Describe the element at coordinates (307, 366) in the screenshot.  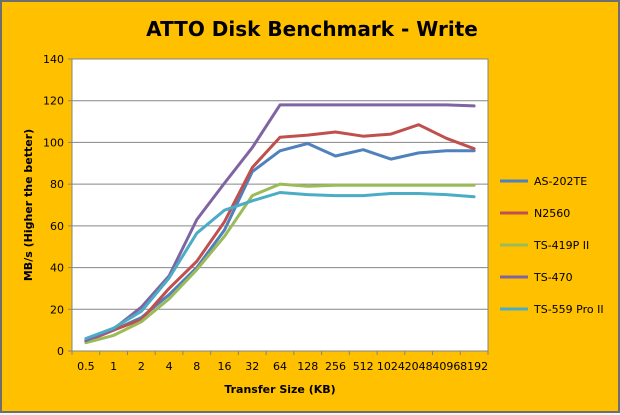
I see `x-tick-label: 128` at that location.